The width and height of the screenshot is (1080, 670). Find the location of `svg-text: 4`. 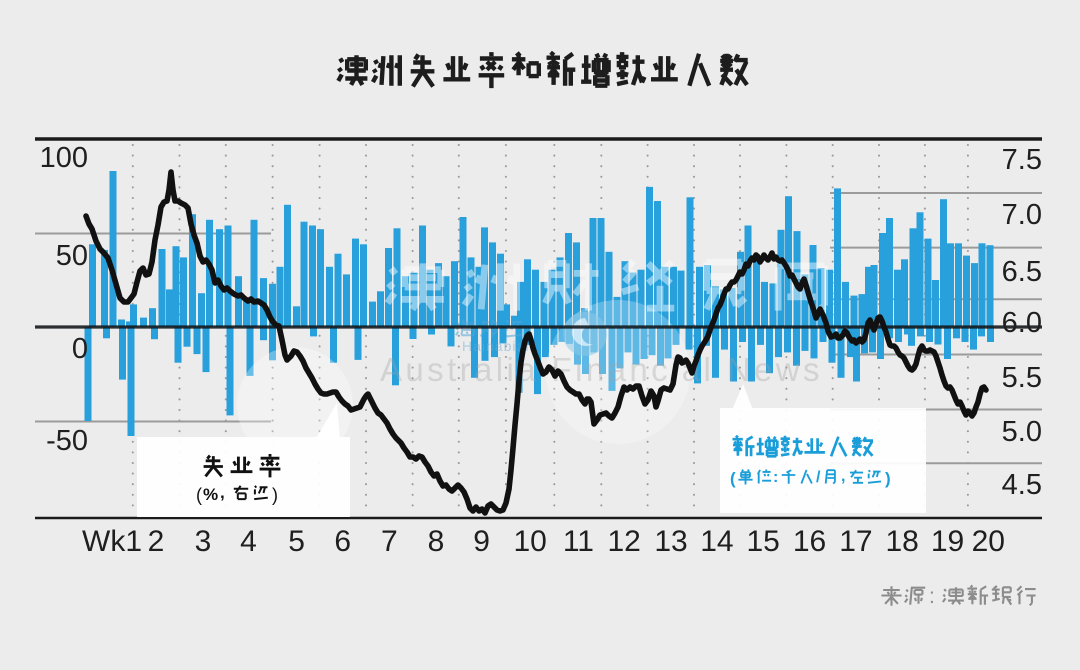

svg-text: 4 is located at coordinates (248, 541).